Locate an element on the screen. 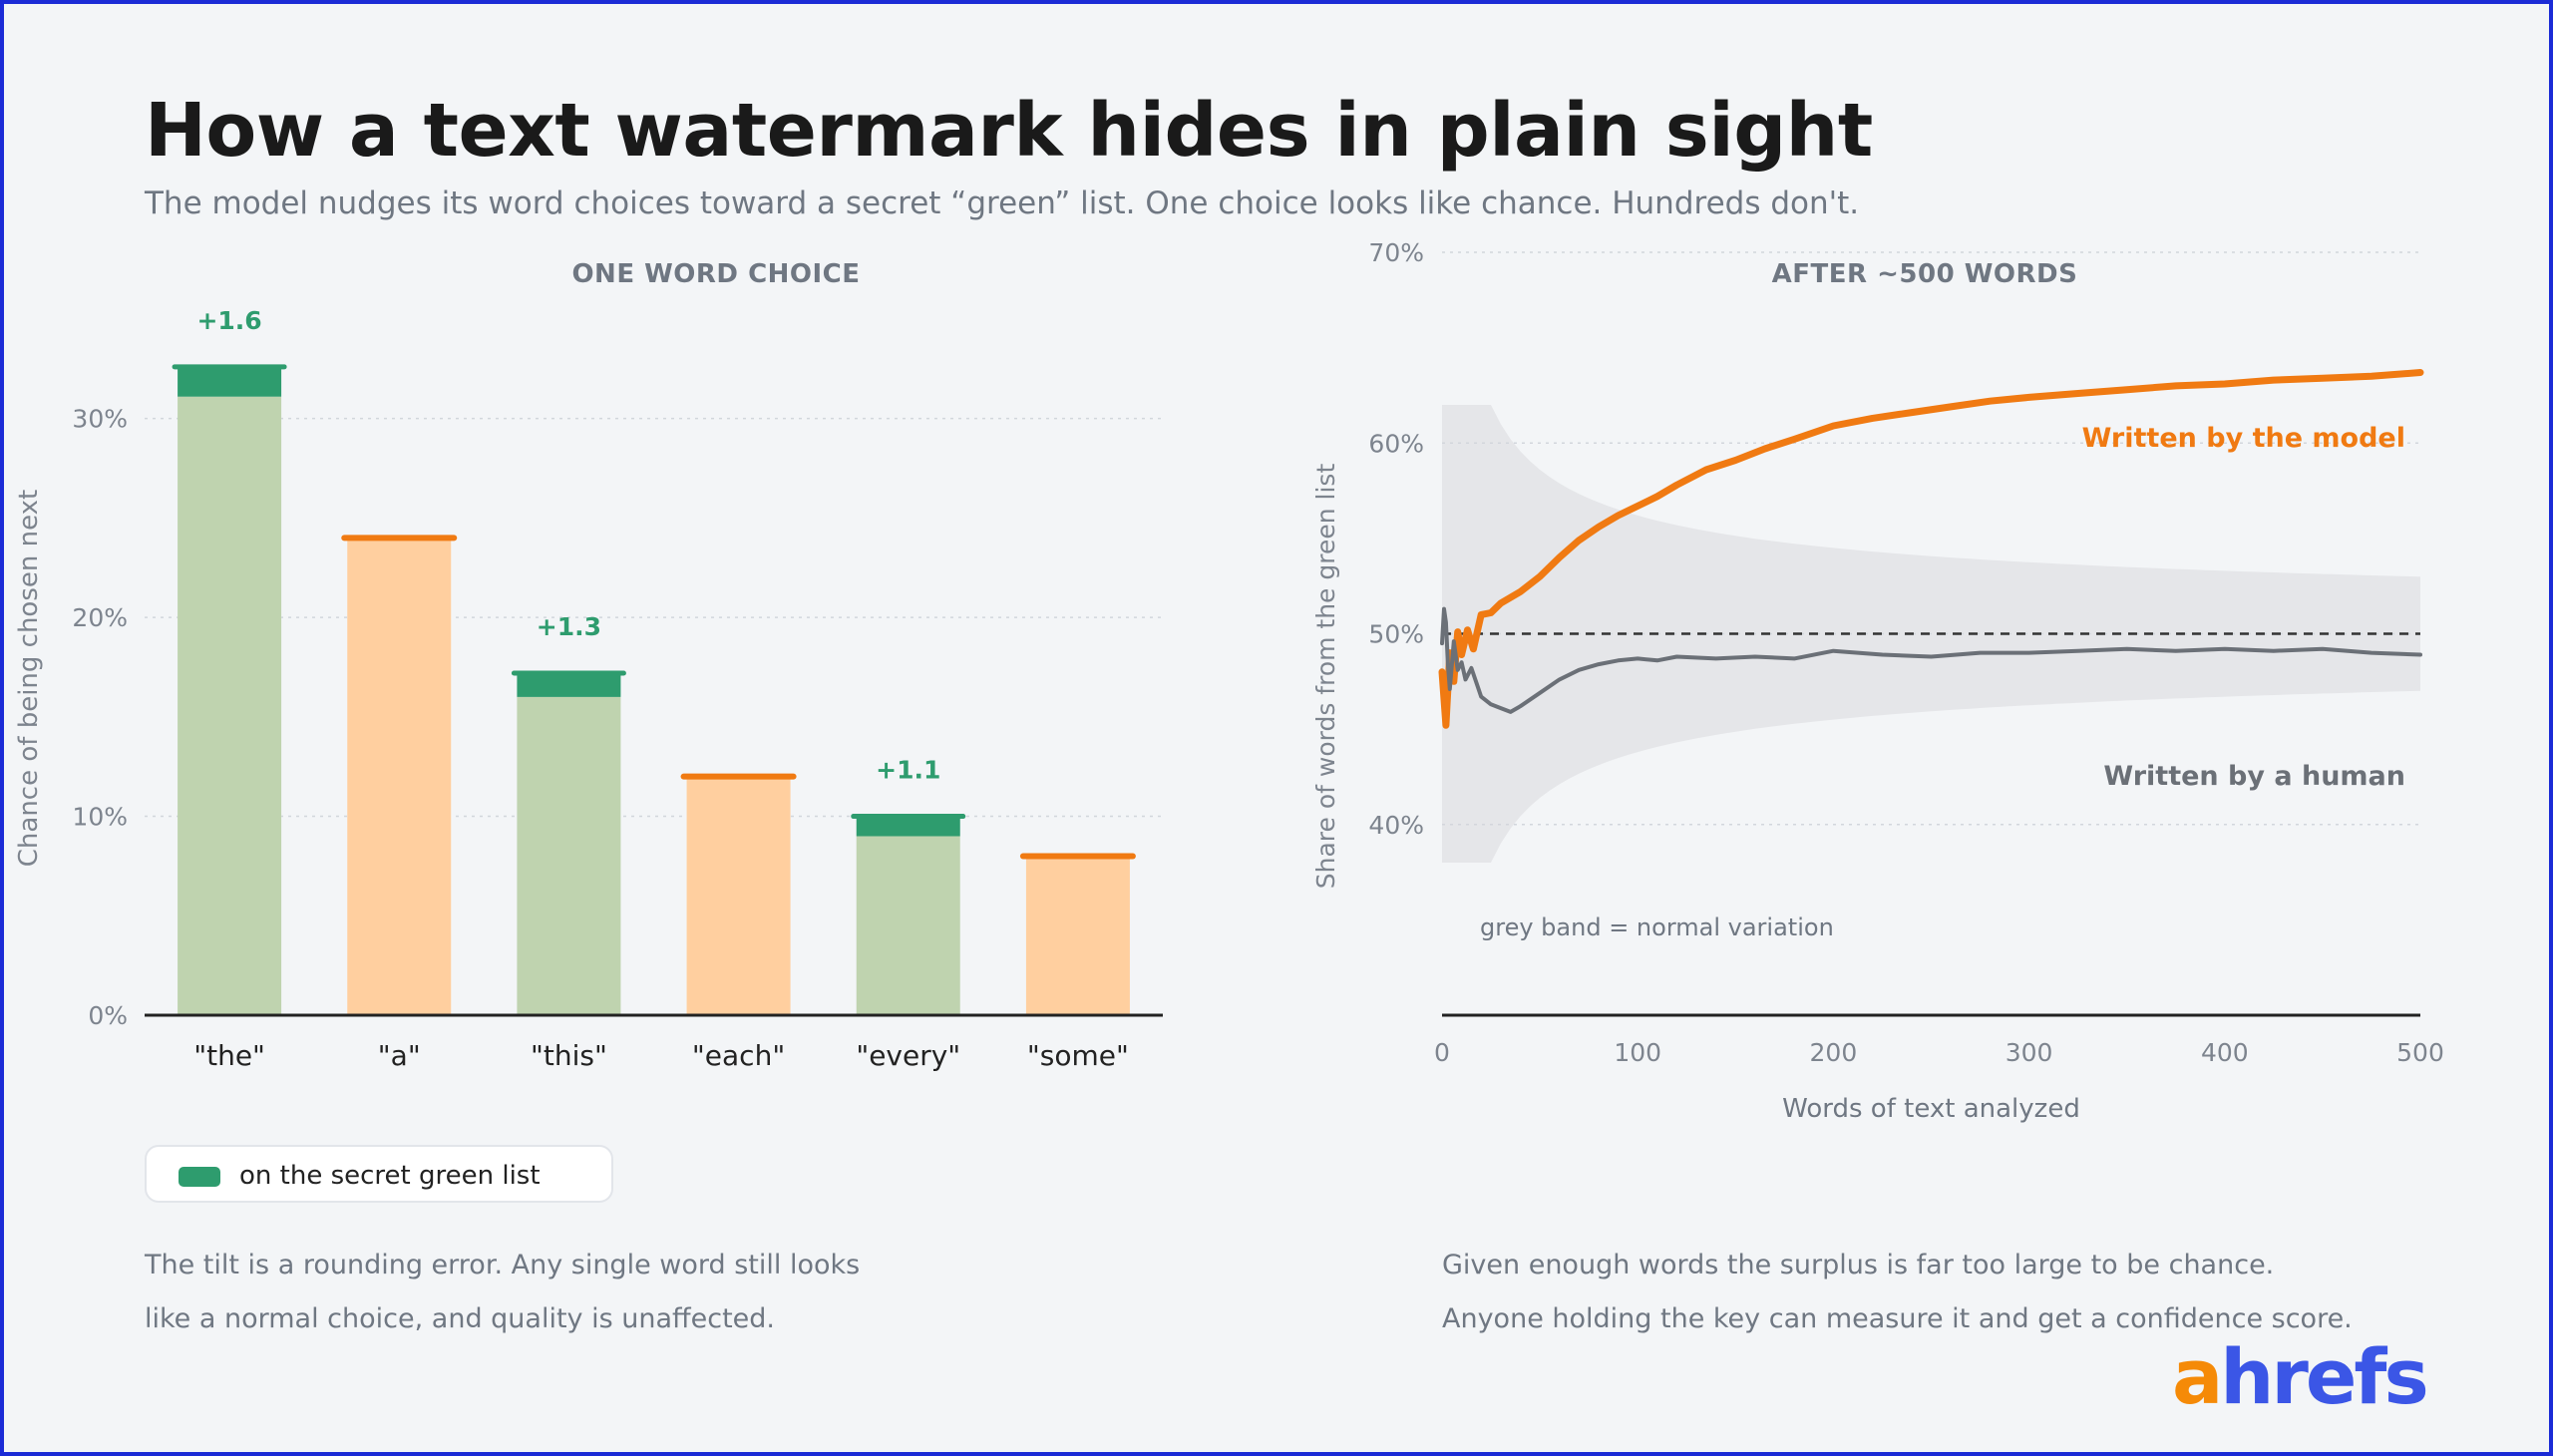 The width and height of the screenshot is (2553, 1456). line-x-tick-label: 0 is located at coordinates (1442, 1052).